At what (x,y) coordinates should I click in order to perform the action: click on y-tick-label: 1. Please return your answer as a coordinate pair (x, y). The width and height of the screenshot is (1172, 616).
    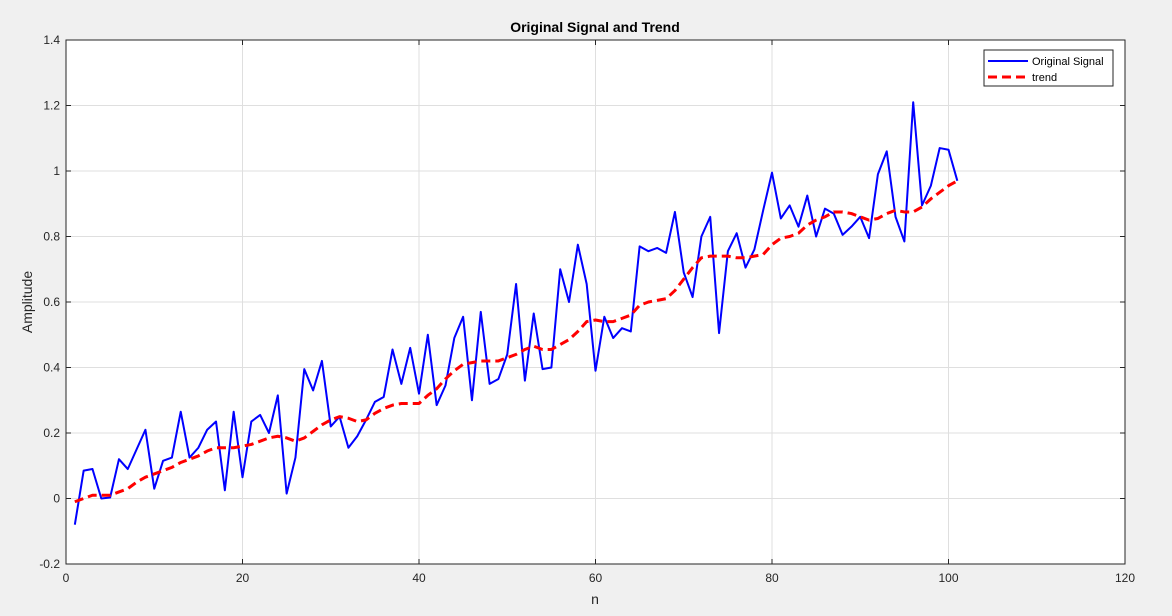
    Looking at the image, I should click on (56, 171).